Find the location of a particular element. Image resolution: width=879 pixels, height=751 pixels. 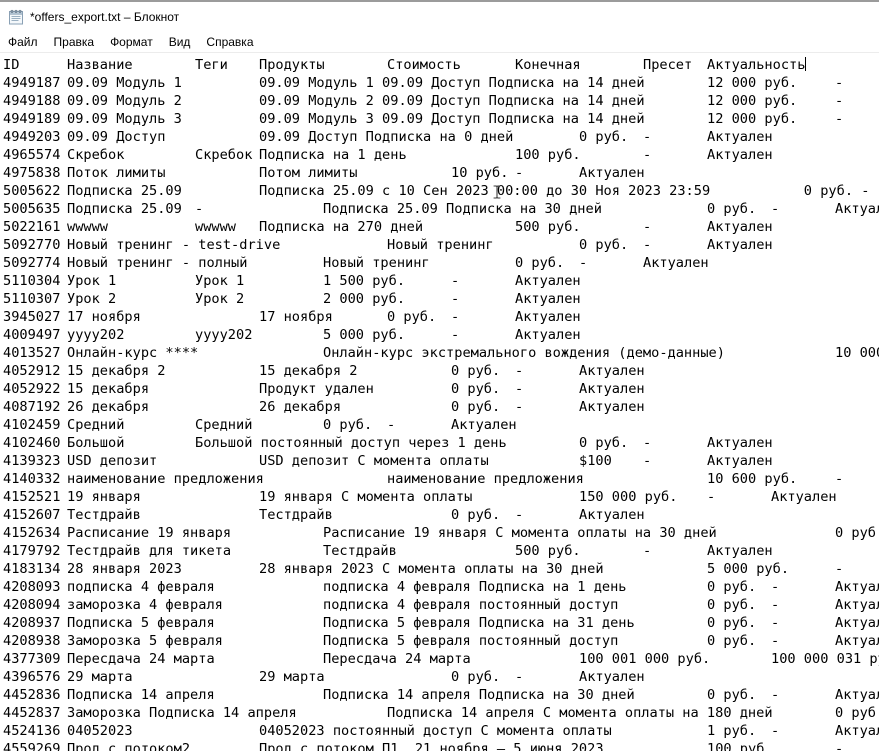

text-caret is located at coordinates (806, 64).